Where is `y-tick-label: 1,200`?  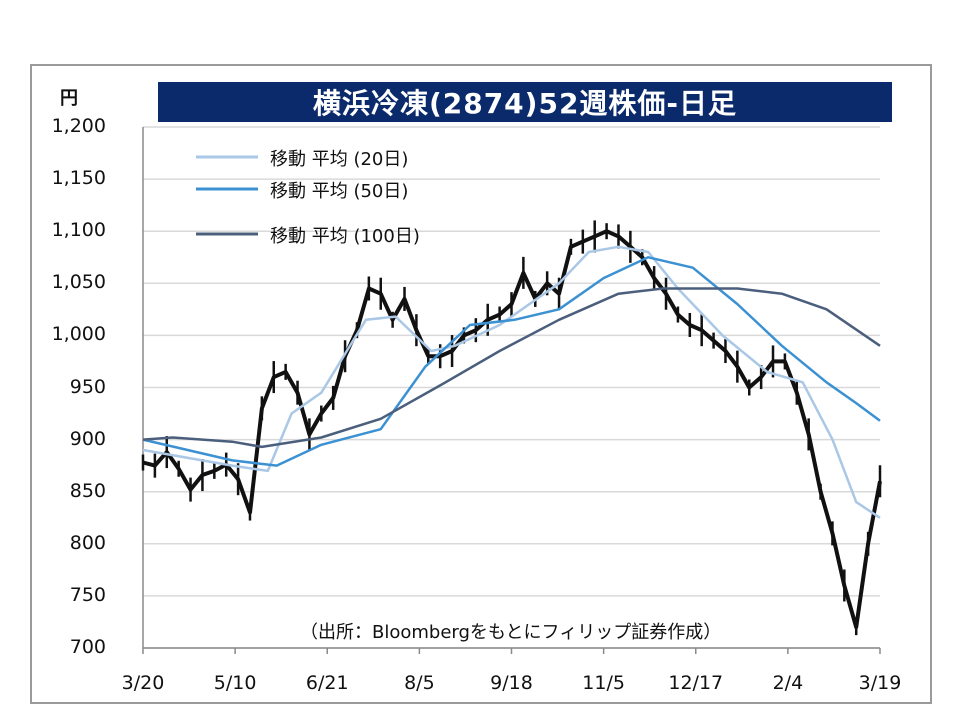
y-tick-label: 1,200 is located at coordinates (78, 126).